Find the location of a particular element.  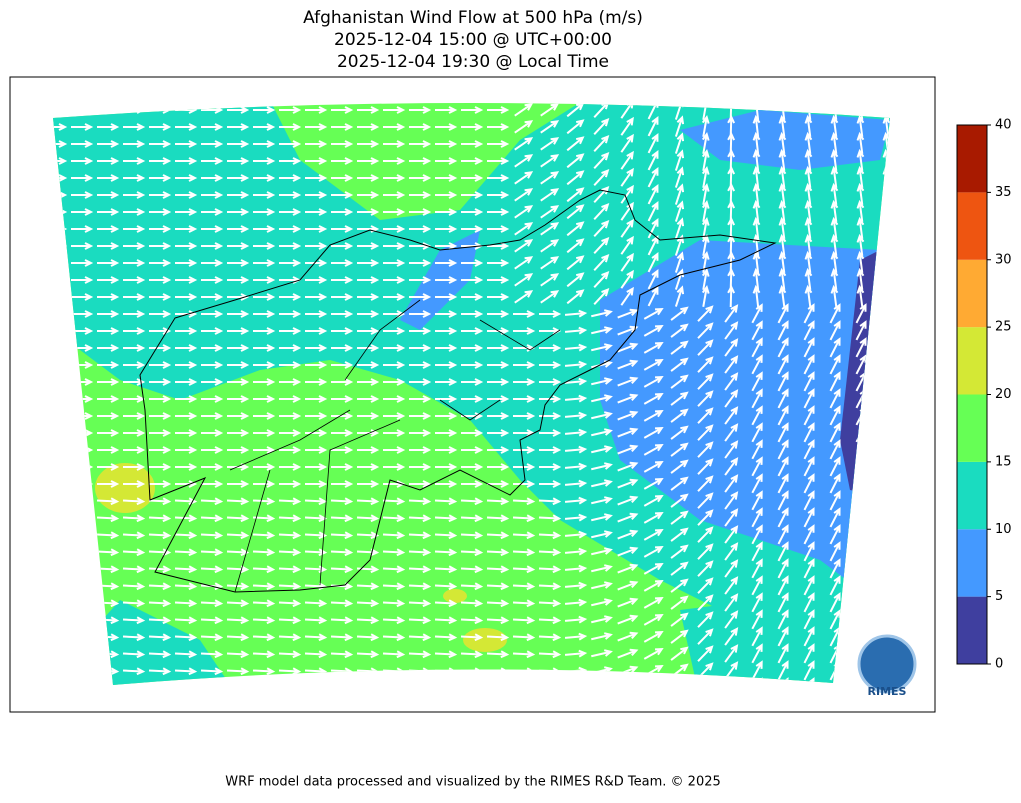

title-line: 2025-12-04 19:30 @ Local Time is located at coordinates (473, 62).